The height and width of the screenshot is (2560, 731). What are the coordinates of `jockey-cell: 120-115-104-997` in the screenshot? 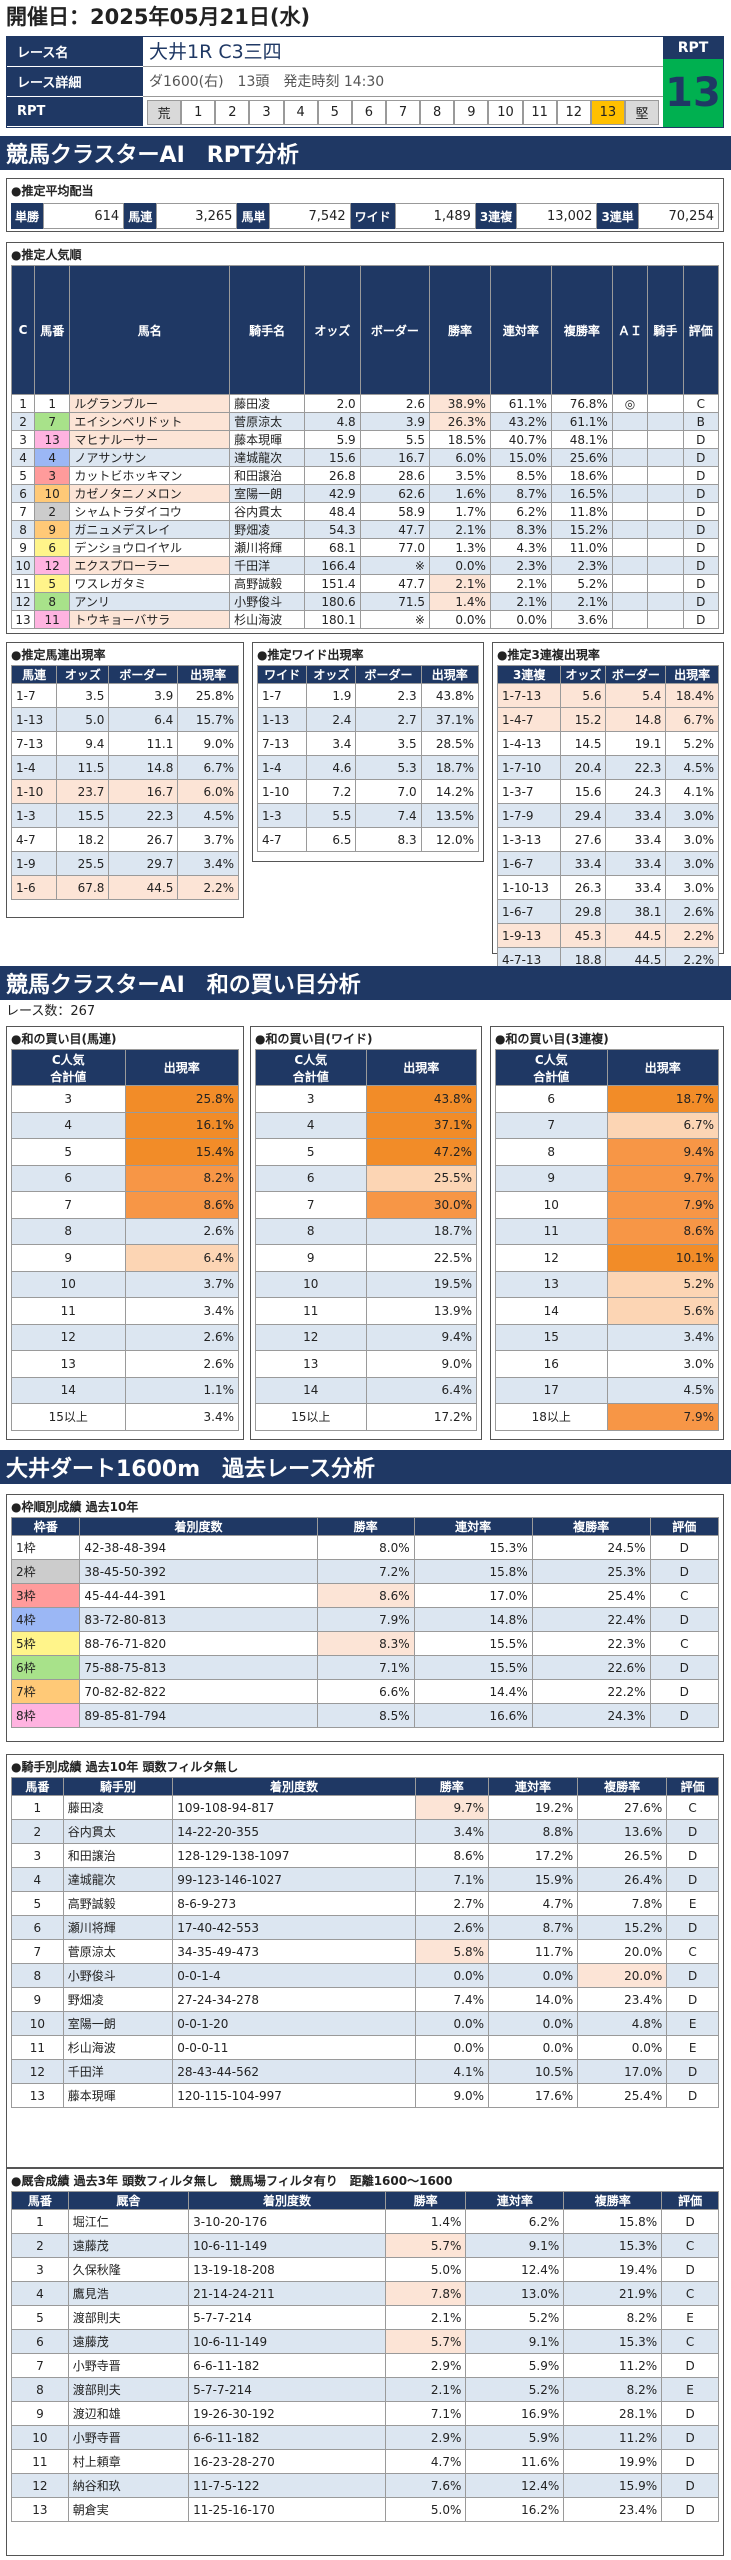 It's located at (294, 2095).